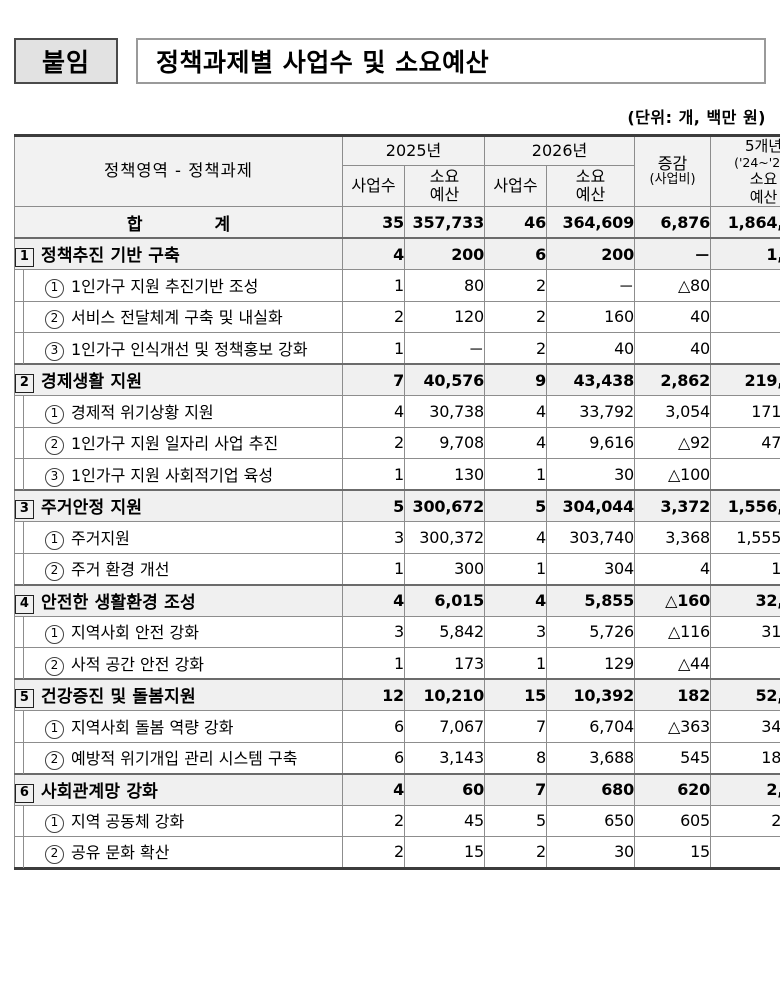 This screenshot has height=998, width=780. What do you see at coordinates (745, 380) in the screenshot?
I see `cell-five-year: 219,895` at bounding box center [745, 380].